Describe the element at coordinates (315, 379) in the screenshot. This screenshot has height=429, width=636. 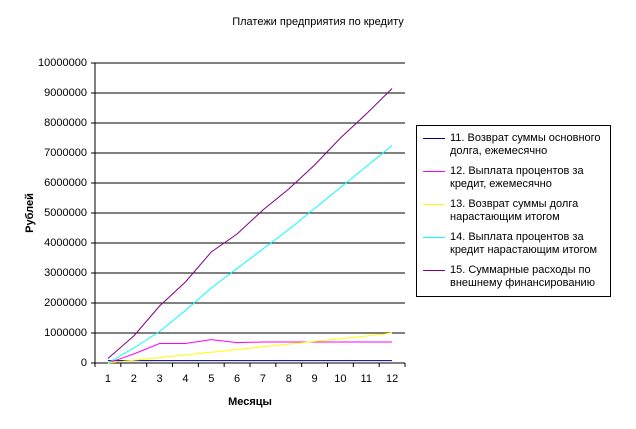
I see `x-tick-label: 9` at that location.